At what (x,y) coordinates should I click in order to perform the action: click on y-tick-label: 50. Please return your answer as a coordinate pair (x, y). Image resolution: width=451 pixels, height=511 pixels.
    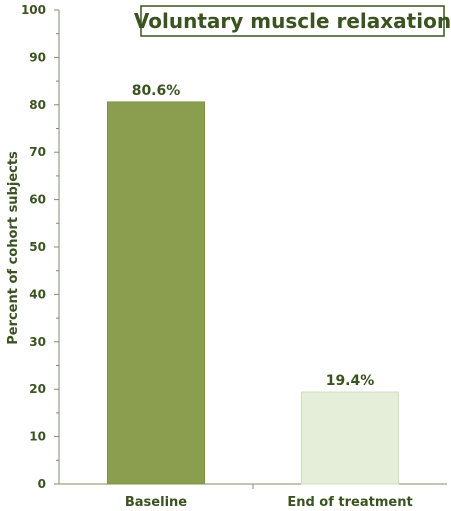
    Looking at the image, I should click on (37, 247).